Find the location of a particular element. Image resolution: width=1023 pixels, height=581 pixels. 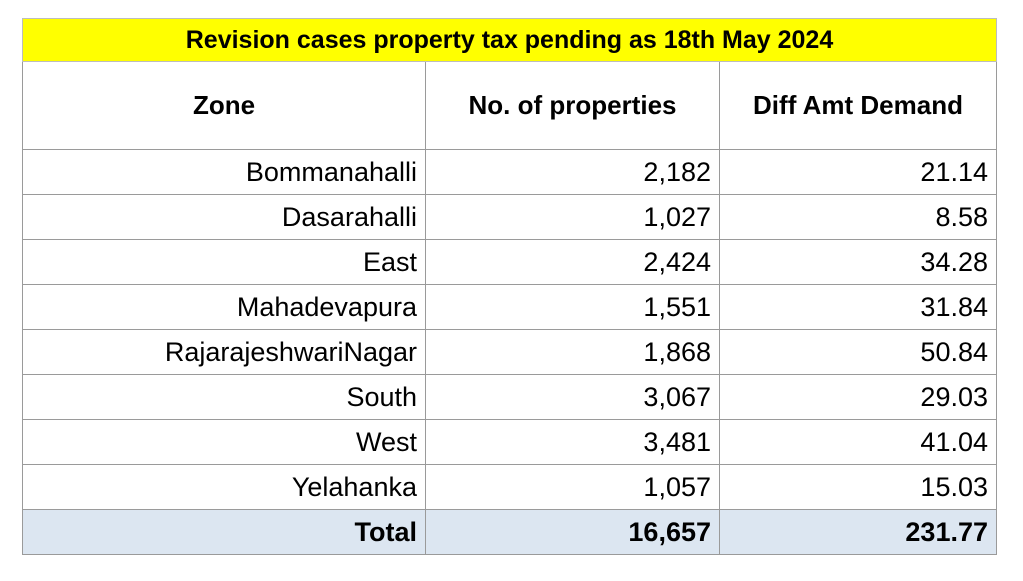

zone-cell: Dasarahalli is located at coordinates (224, 217).